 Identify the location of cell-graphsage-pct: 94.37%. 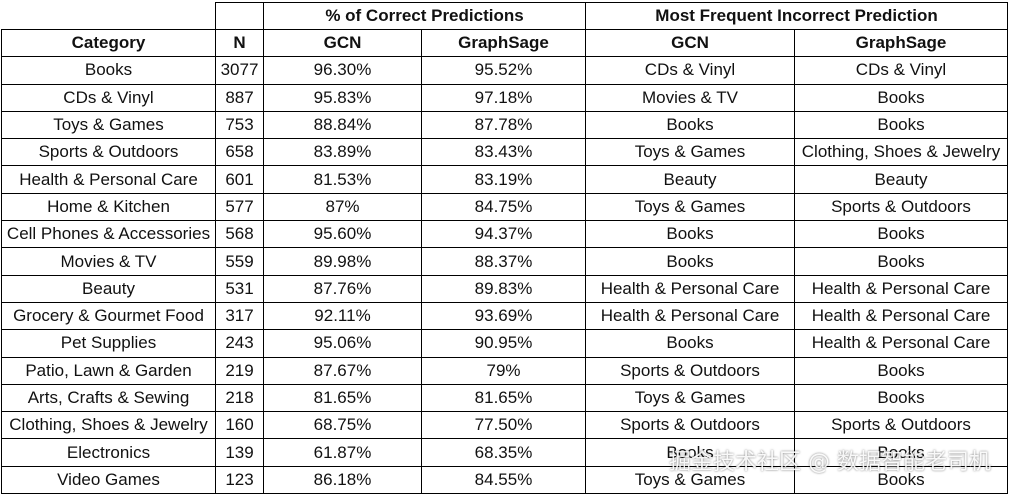
(503, 234).